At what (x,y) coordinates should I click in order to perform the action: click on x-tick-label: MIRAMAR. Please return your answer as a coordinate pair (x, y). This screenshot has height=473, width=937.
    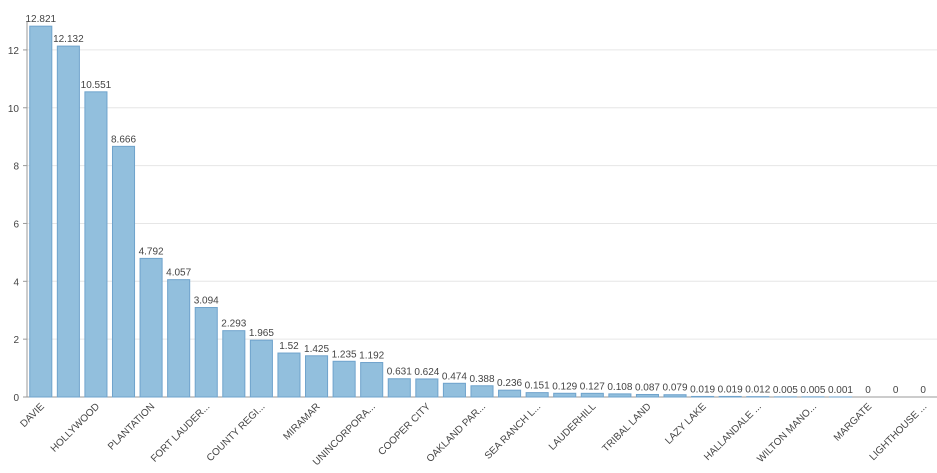
    Looking at the image, I should click on (301, 421).